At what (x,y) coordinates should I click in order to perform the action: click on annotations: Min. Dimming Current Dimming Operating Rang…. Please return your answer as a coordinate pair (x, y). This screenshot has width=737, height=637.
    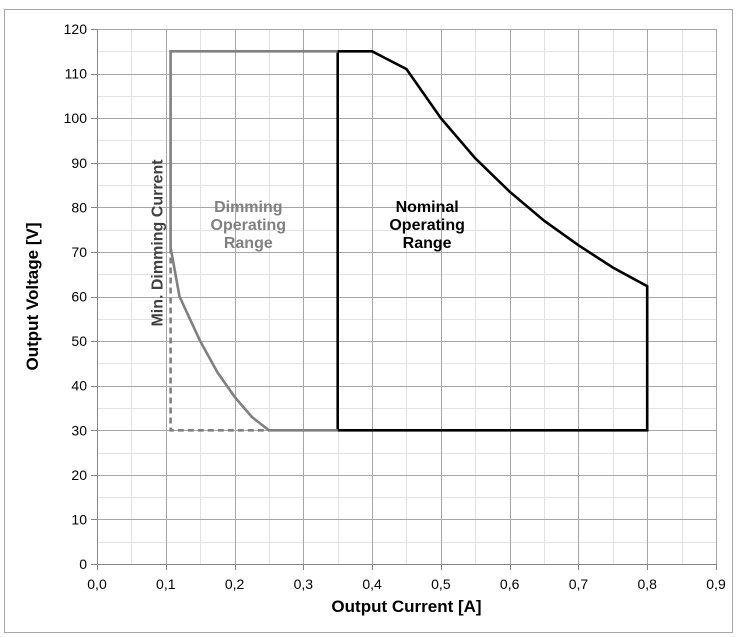
    Looking at the image, I should click on (307, 243).